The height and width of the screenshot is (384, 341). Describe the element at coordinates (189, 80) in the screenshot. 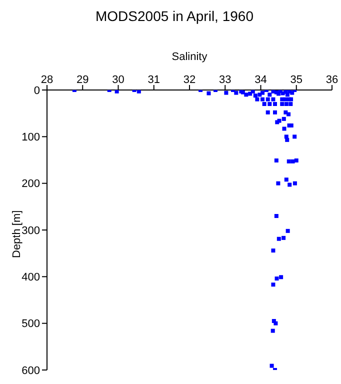

I see `x-tick-label: 32` at that location.